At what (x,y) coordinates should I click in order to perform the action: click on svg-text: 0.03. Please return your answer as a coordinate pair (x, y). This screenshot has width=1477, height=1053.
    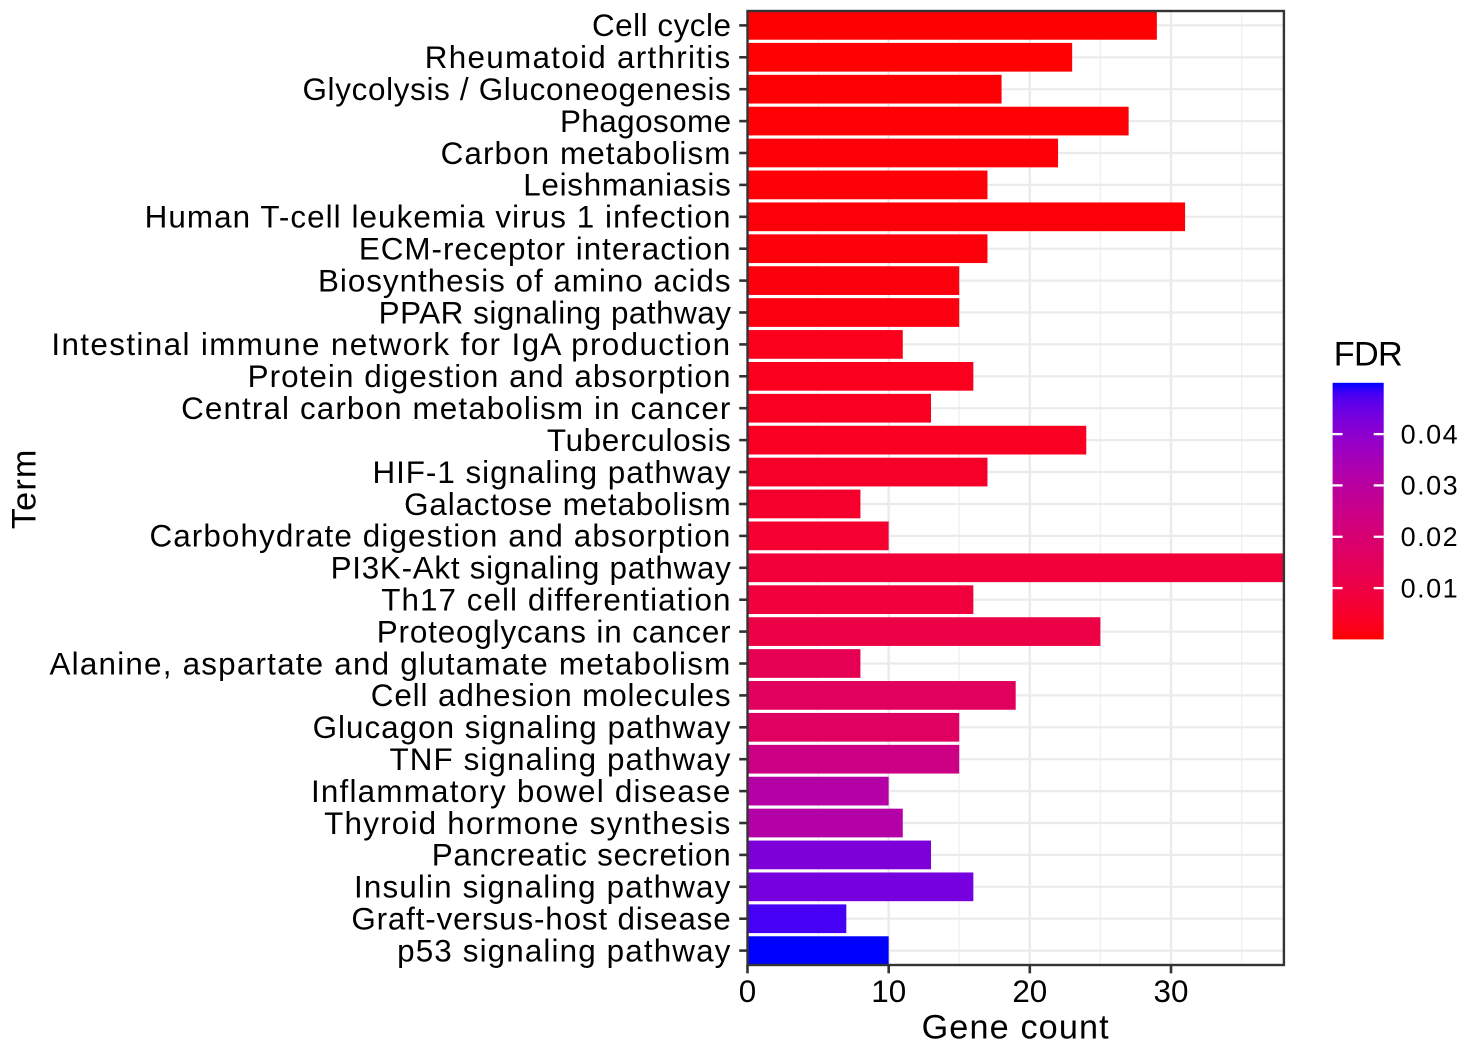
    Looking at the image, I should click on (1430, 486).